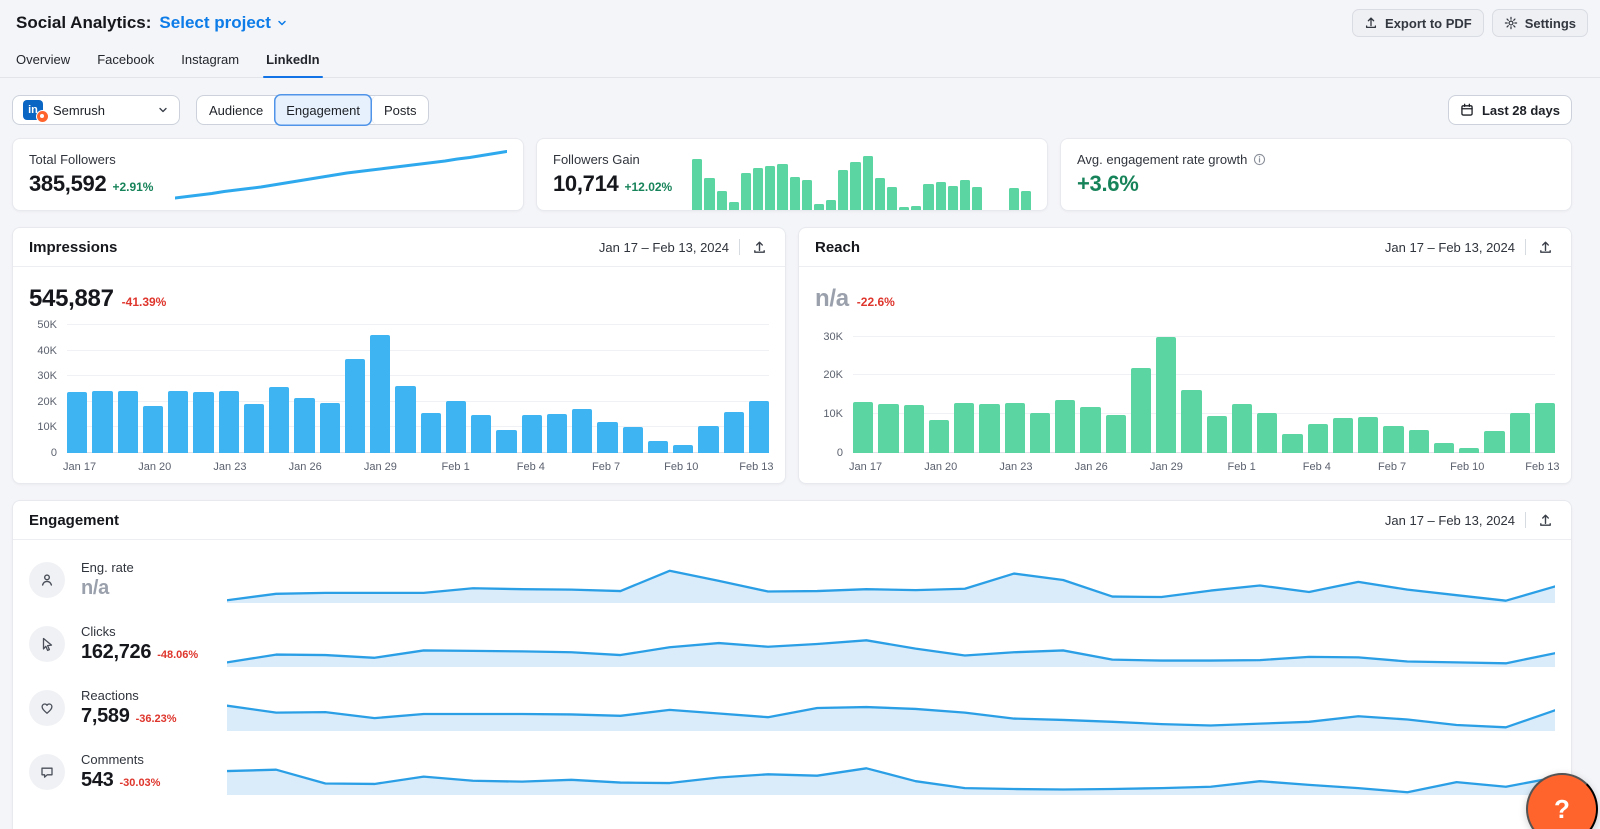 Image resolution: width=1600 pixels, height=829 pixels. Describe the element at coordinates (792, 580) in the screenshot. I see `engagement-row-eng-rate: Eng. rate n/a` at that location.